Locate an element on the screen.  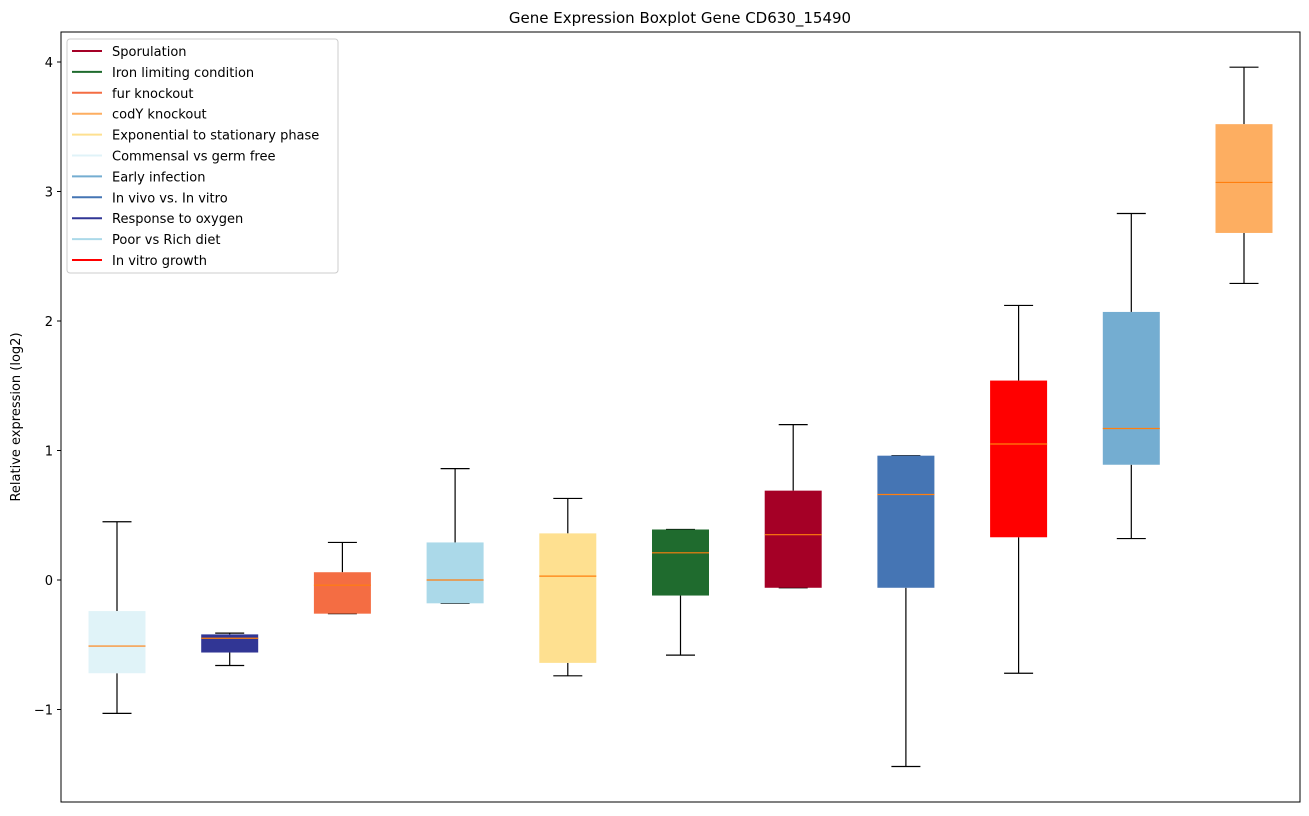
legend-label: Exponential to stationary phase is located at coordinates (215, 136).